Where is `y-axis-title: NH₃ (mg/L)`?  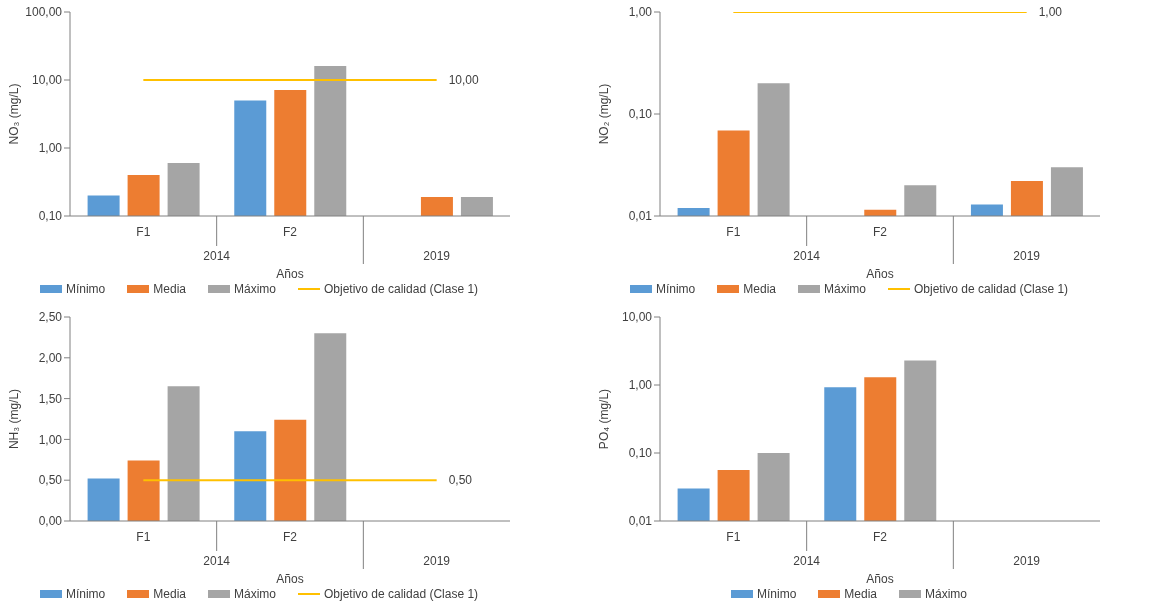 y-axis-title: NH₃ (mg/L) is located at coordinates (14, 419).